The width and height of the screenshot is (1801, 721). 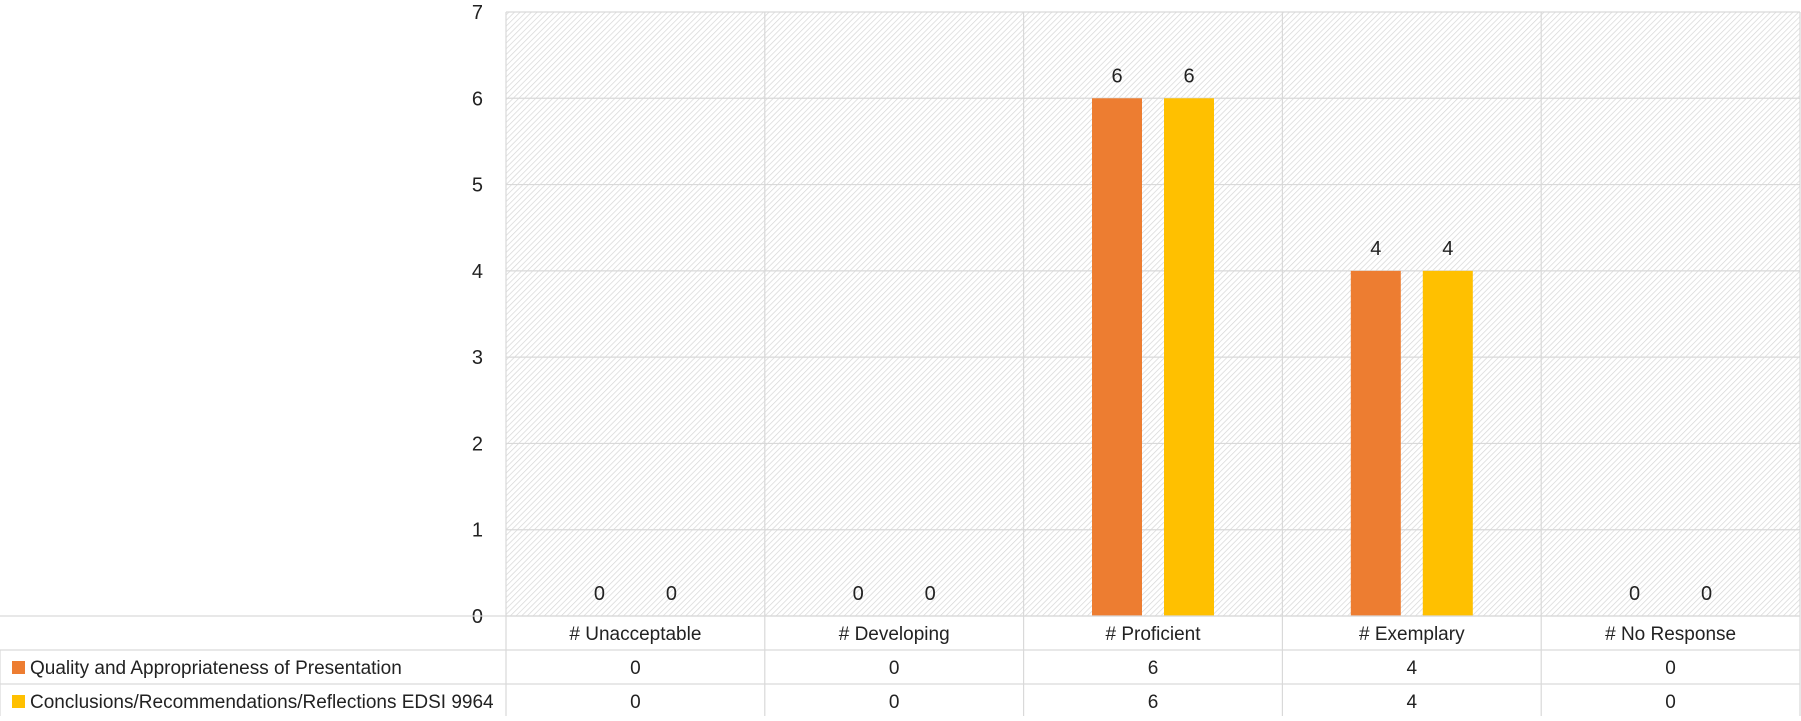 I want to click on y-tick-label: 1, so click(x=477, y=531).